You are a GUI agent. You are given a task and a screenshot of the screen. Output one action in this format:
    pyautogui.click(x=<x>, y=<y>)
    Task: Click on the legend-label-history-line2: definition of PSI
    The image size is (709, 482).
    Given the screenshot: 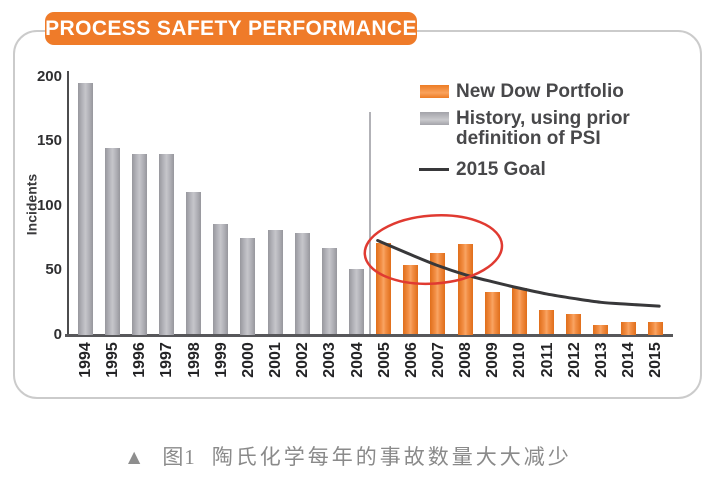 What is the action you would take?
    pyautogui.click(x=528, y=138)
    